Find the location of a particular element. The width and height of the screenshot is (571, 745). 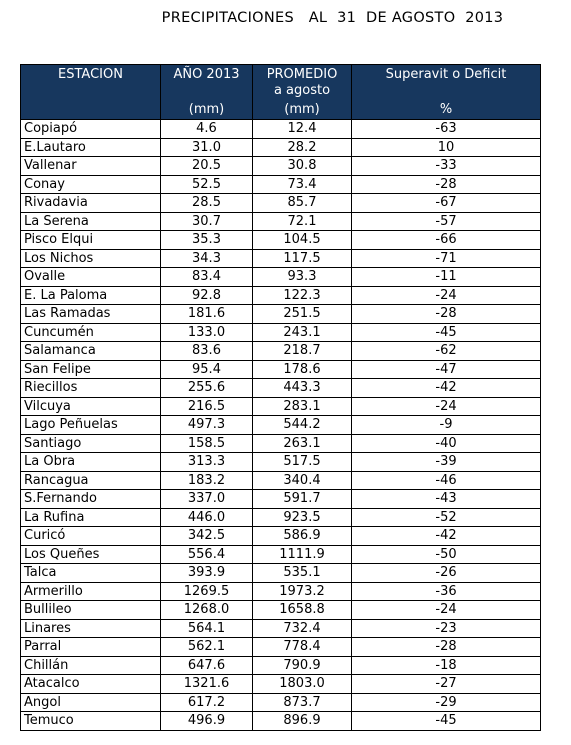

promedio-cell: 586.9 is located at coordinates (302, 536).